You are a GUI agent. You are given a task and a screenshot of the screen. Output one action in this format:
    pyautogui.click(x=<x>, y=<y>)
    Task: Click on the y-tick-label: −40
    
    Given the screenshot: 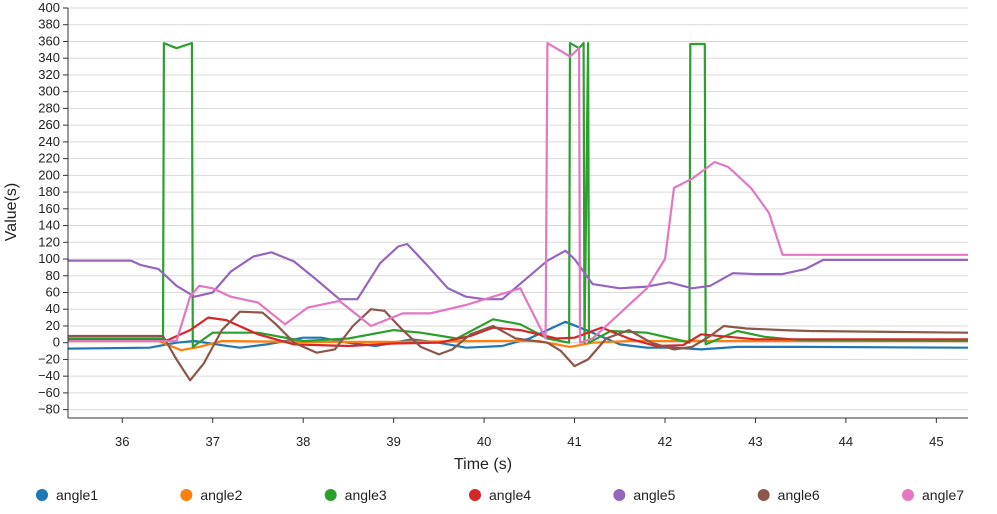 What is the action you would take?
    pyautogui.click(x=49, y=375)
    